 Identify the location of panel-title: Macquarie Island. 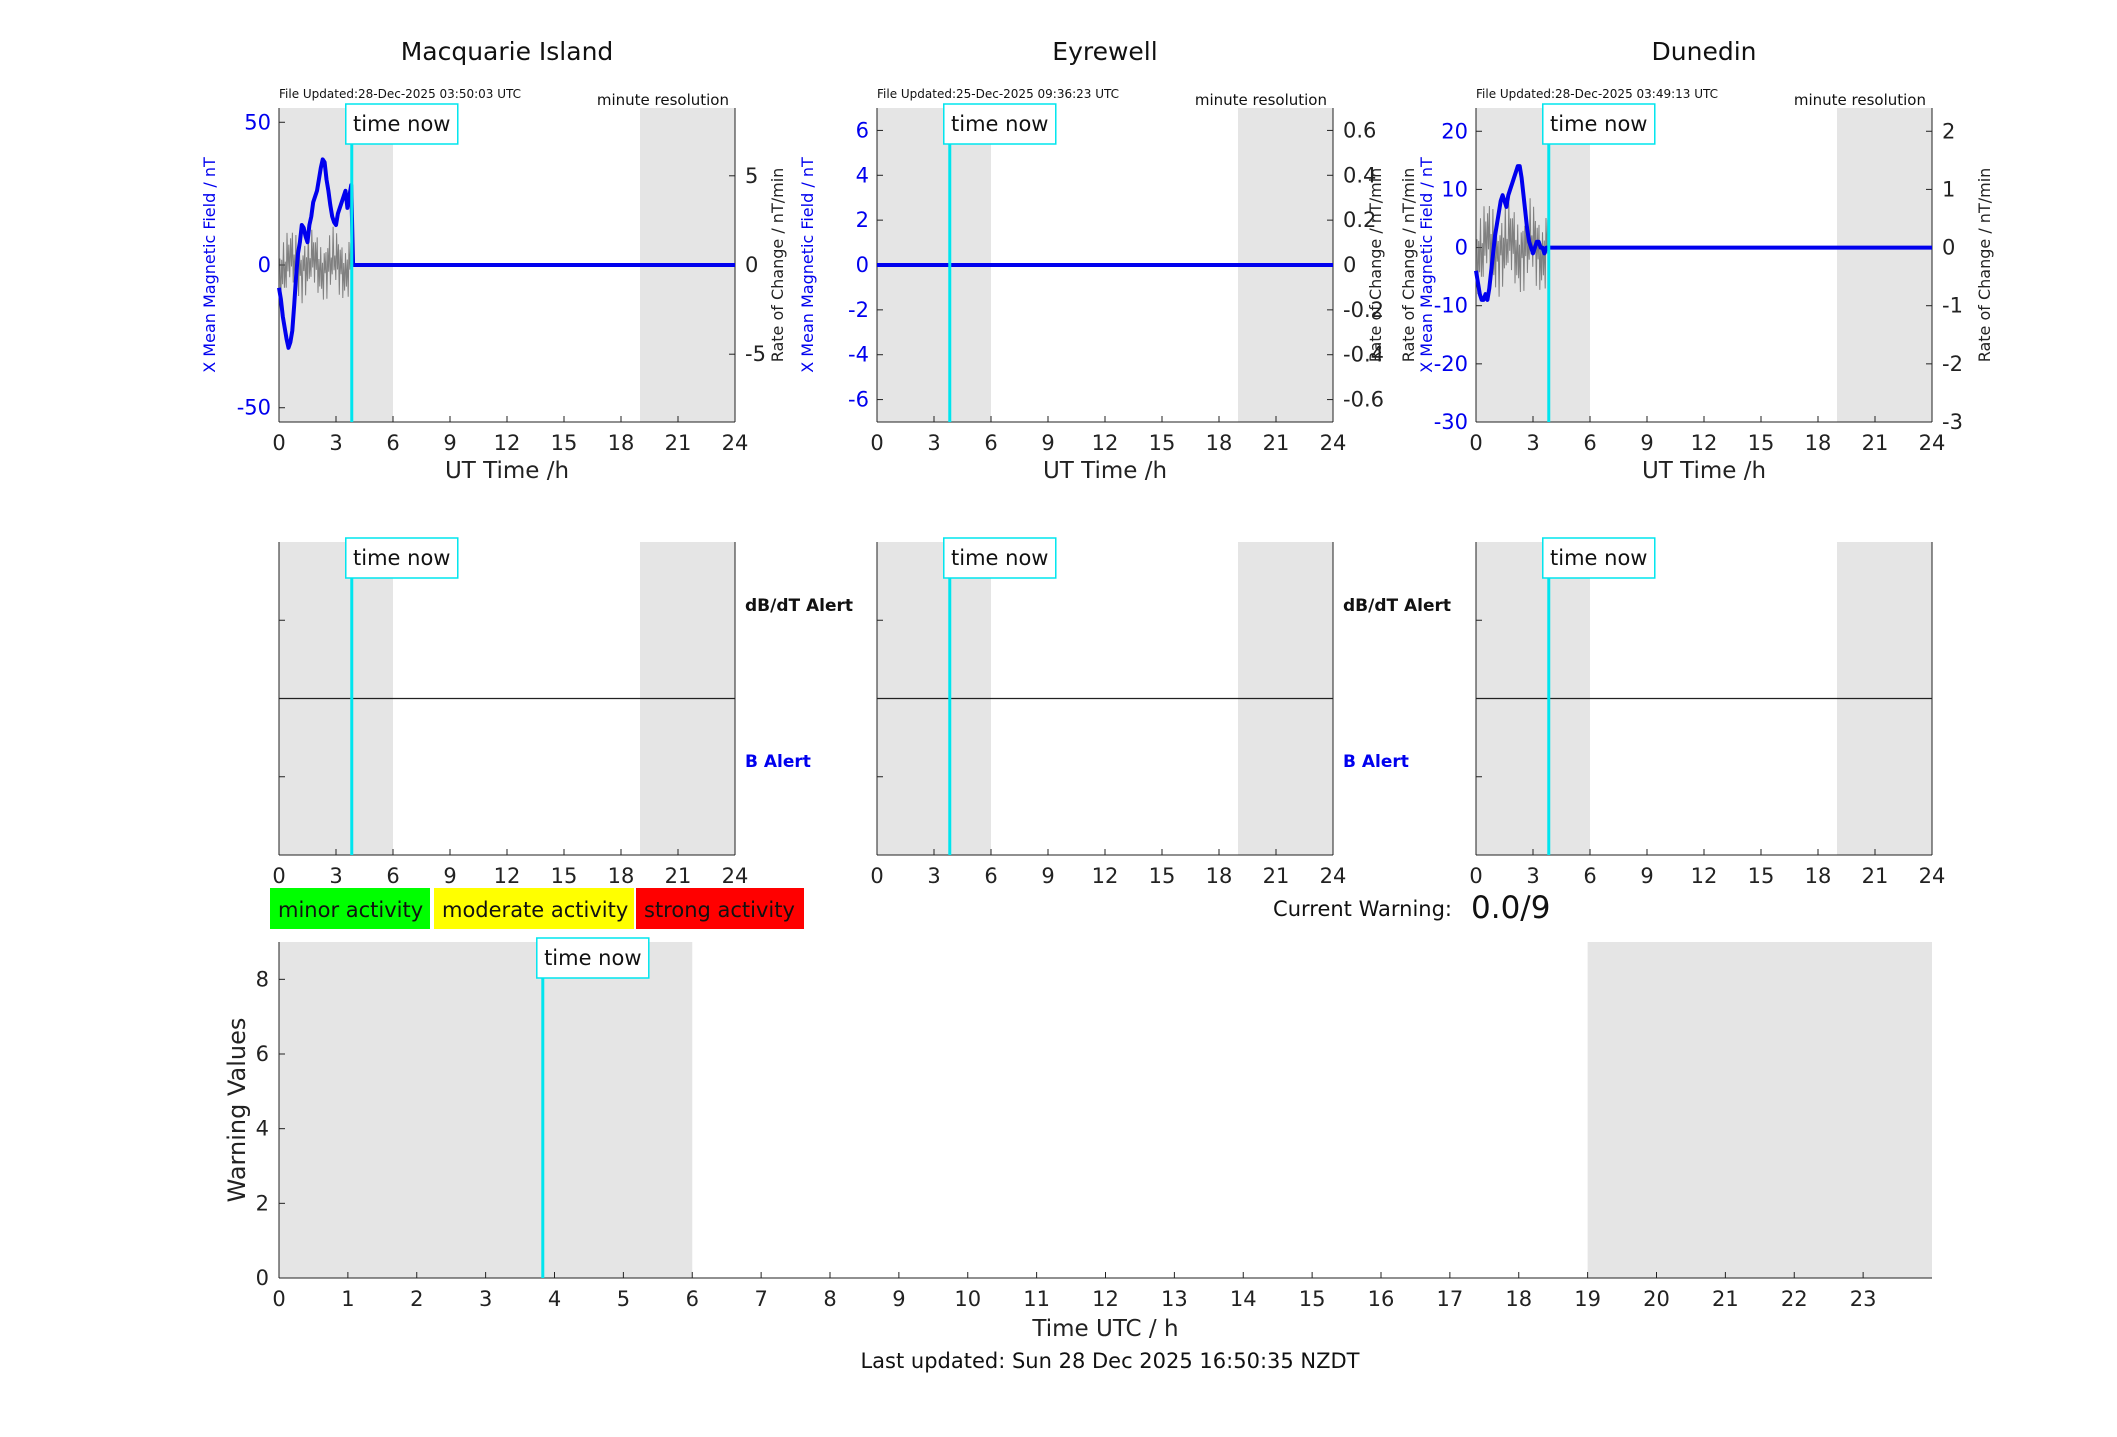
(507, 51).